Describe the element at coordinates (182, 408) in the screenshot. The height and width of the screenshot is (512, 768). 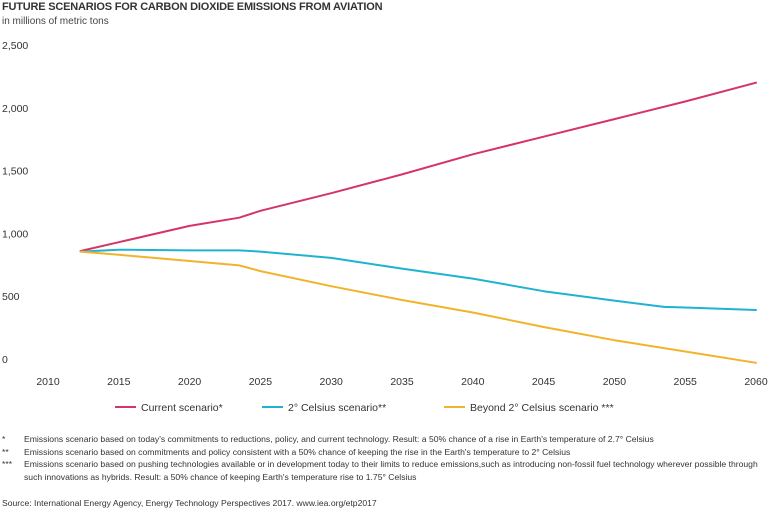
I see `legend-label: Current scenario*` at that location.